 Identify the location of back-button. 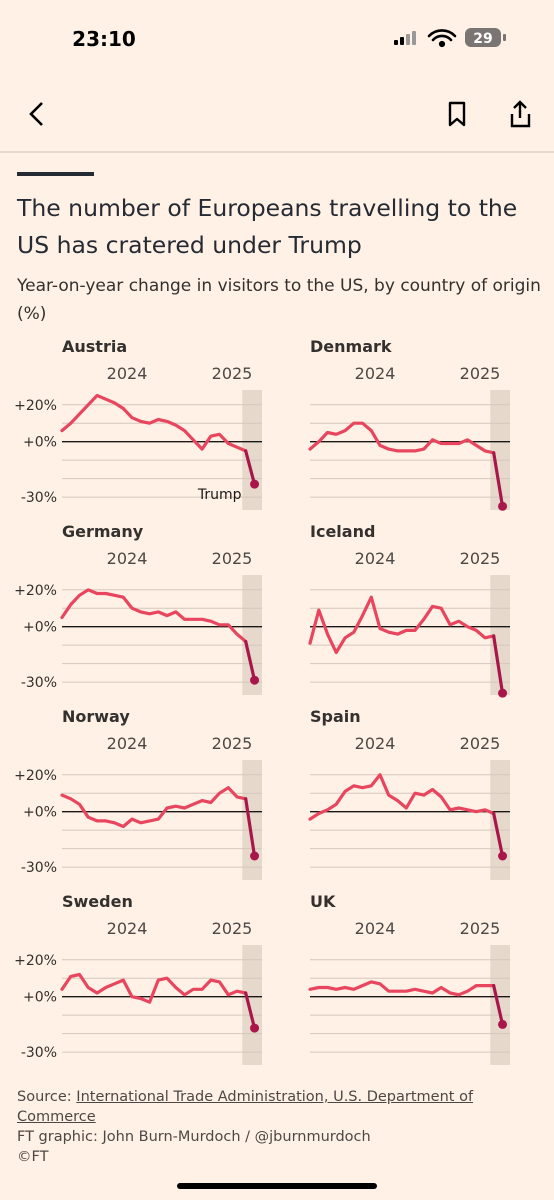
(36, 114).